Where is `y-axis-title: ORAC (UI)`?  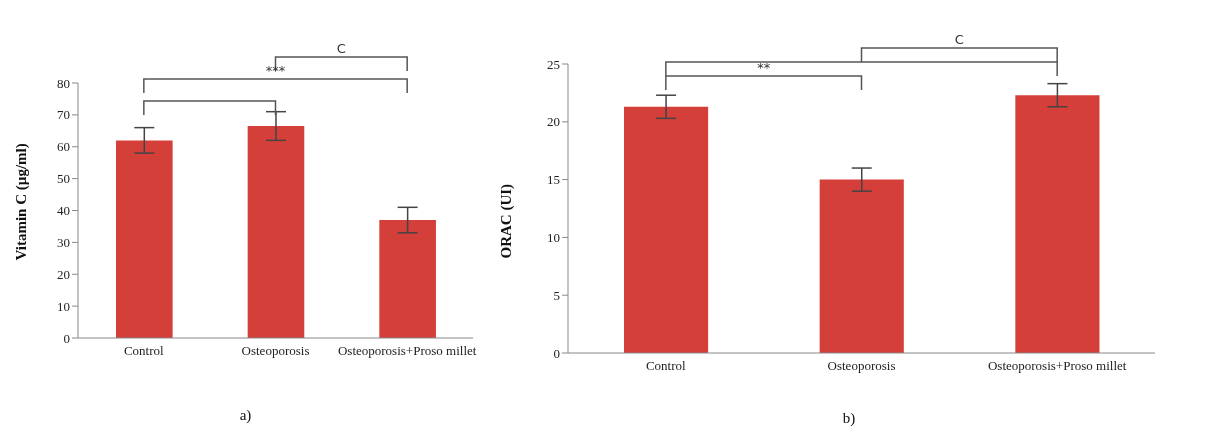
y-axis-title: ORAC (UI) is located at coordinates (507, 221).